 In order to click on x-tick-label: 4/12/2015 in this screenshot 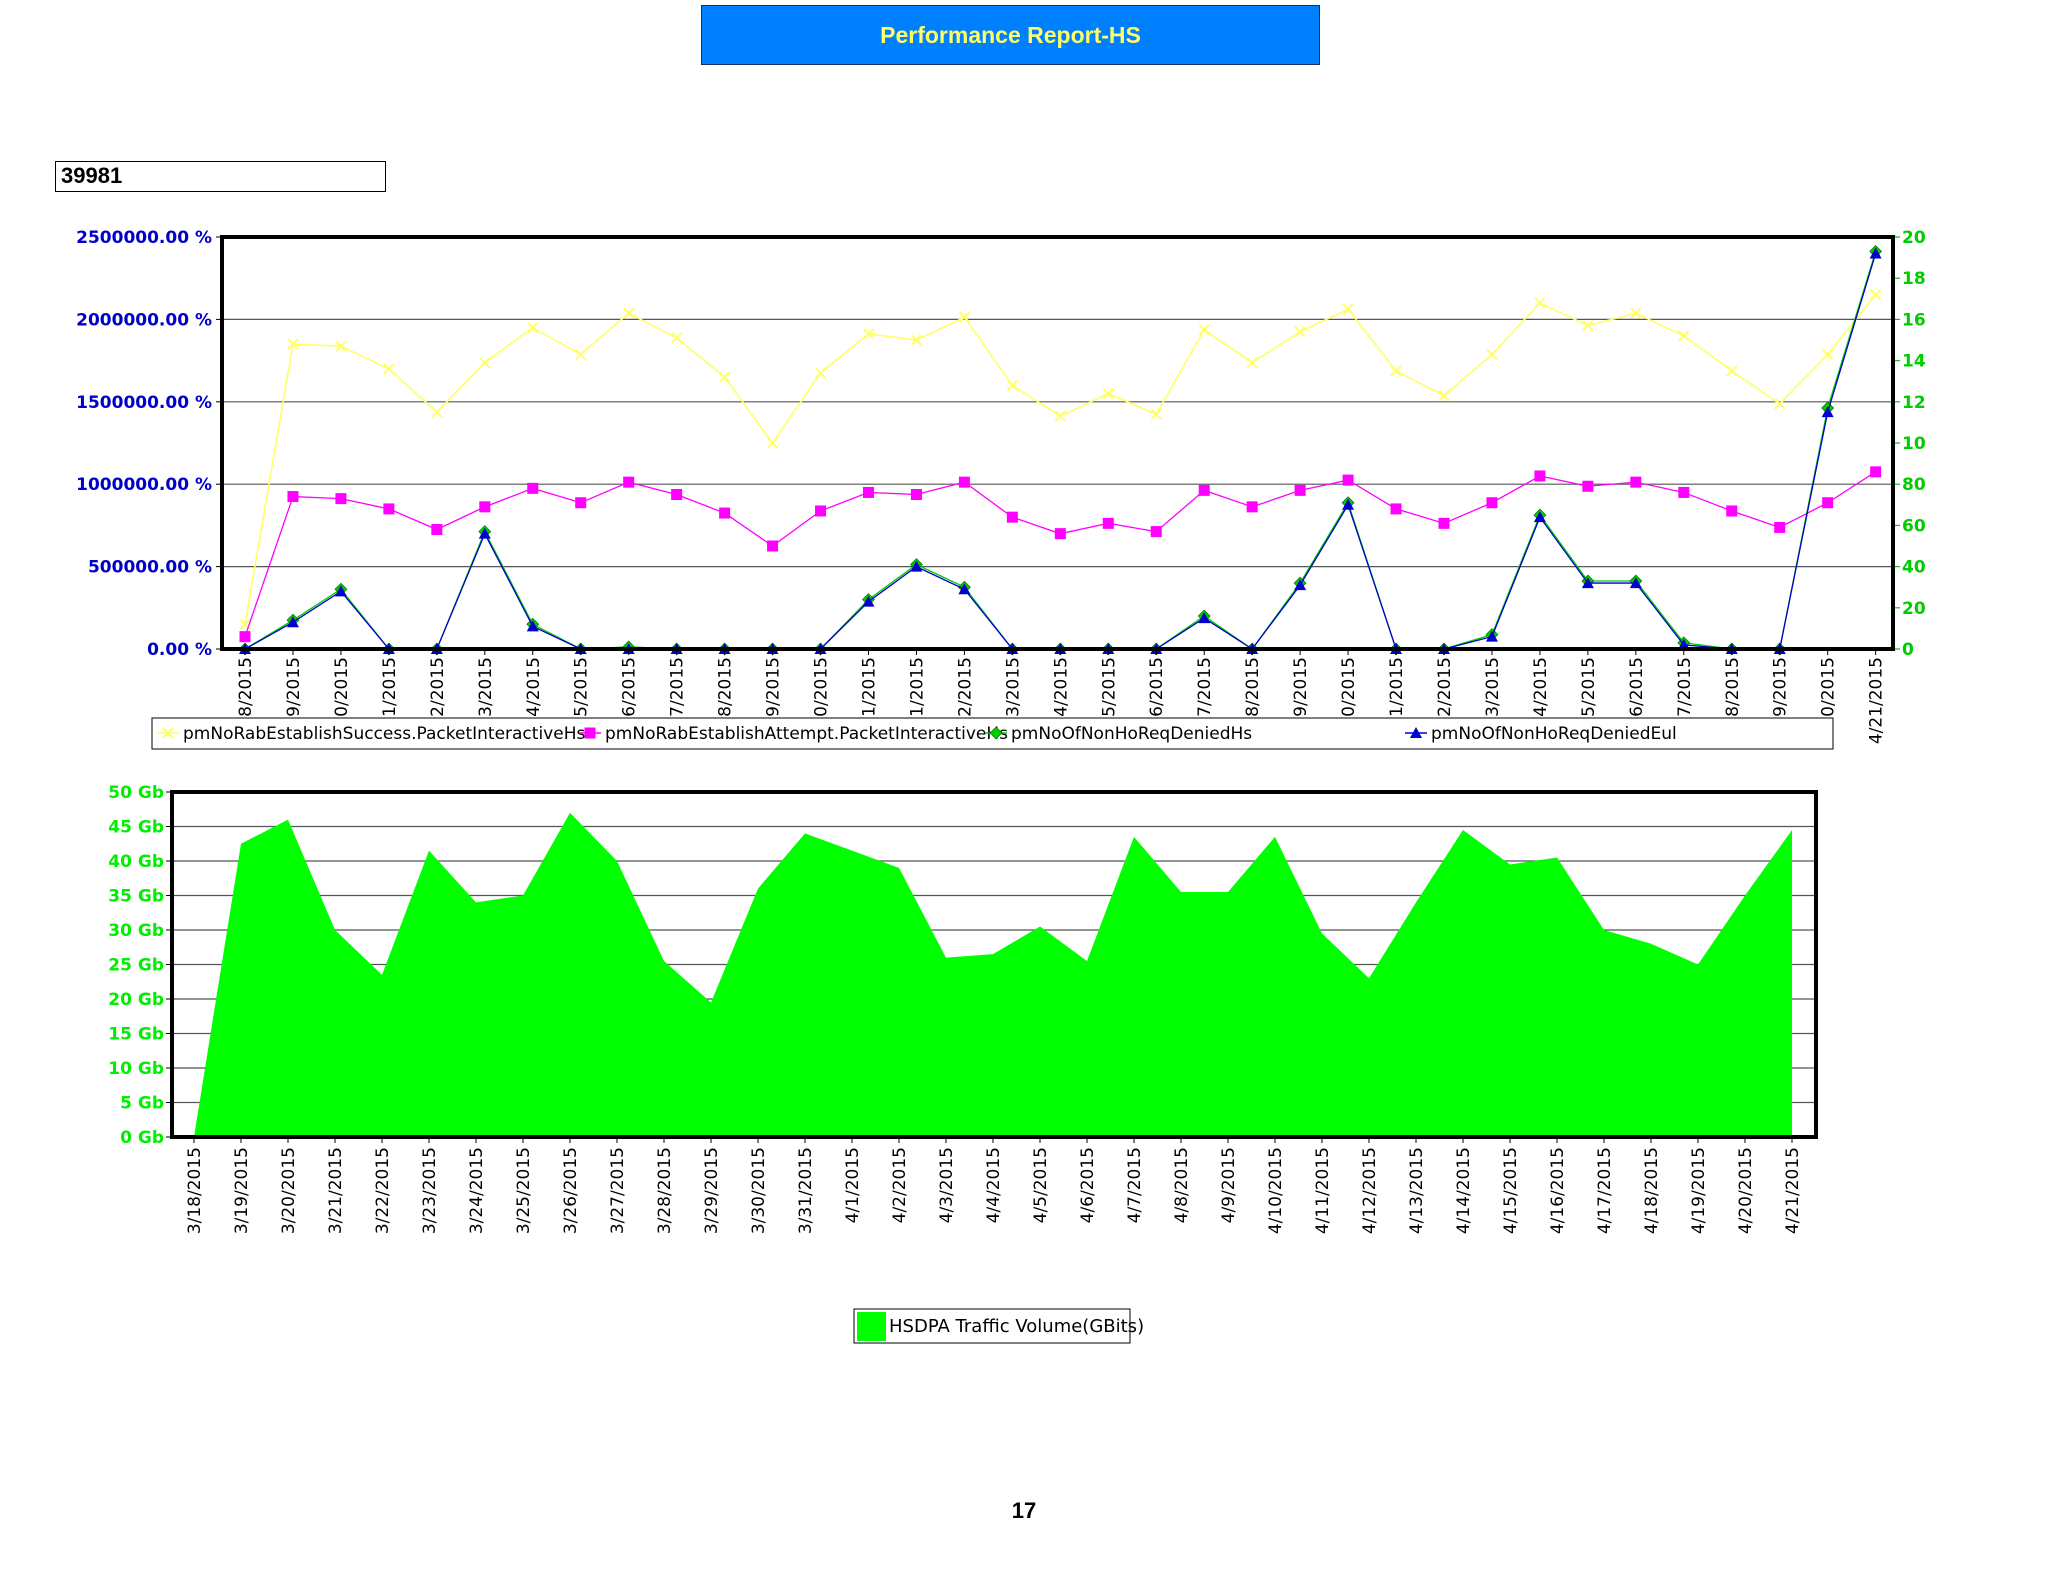, I will do `click(1370, 1190)`.